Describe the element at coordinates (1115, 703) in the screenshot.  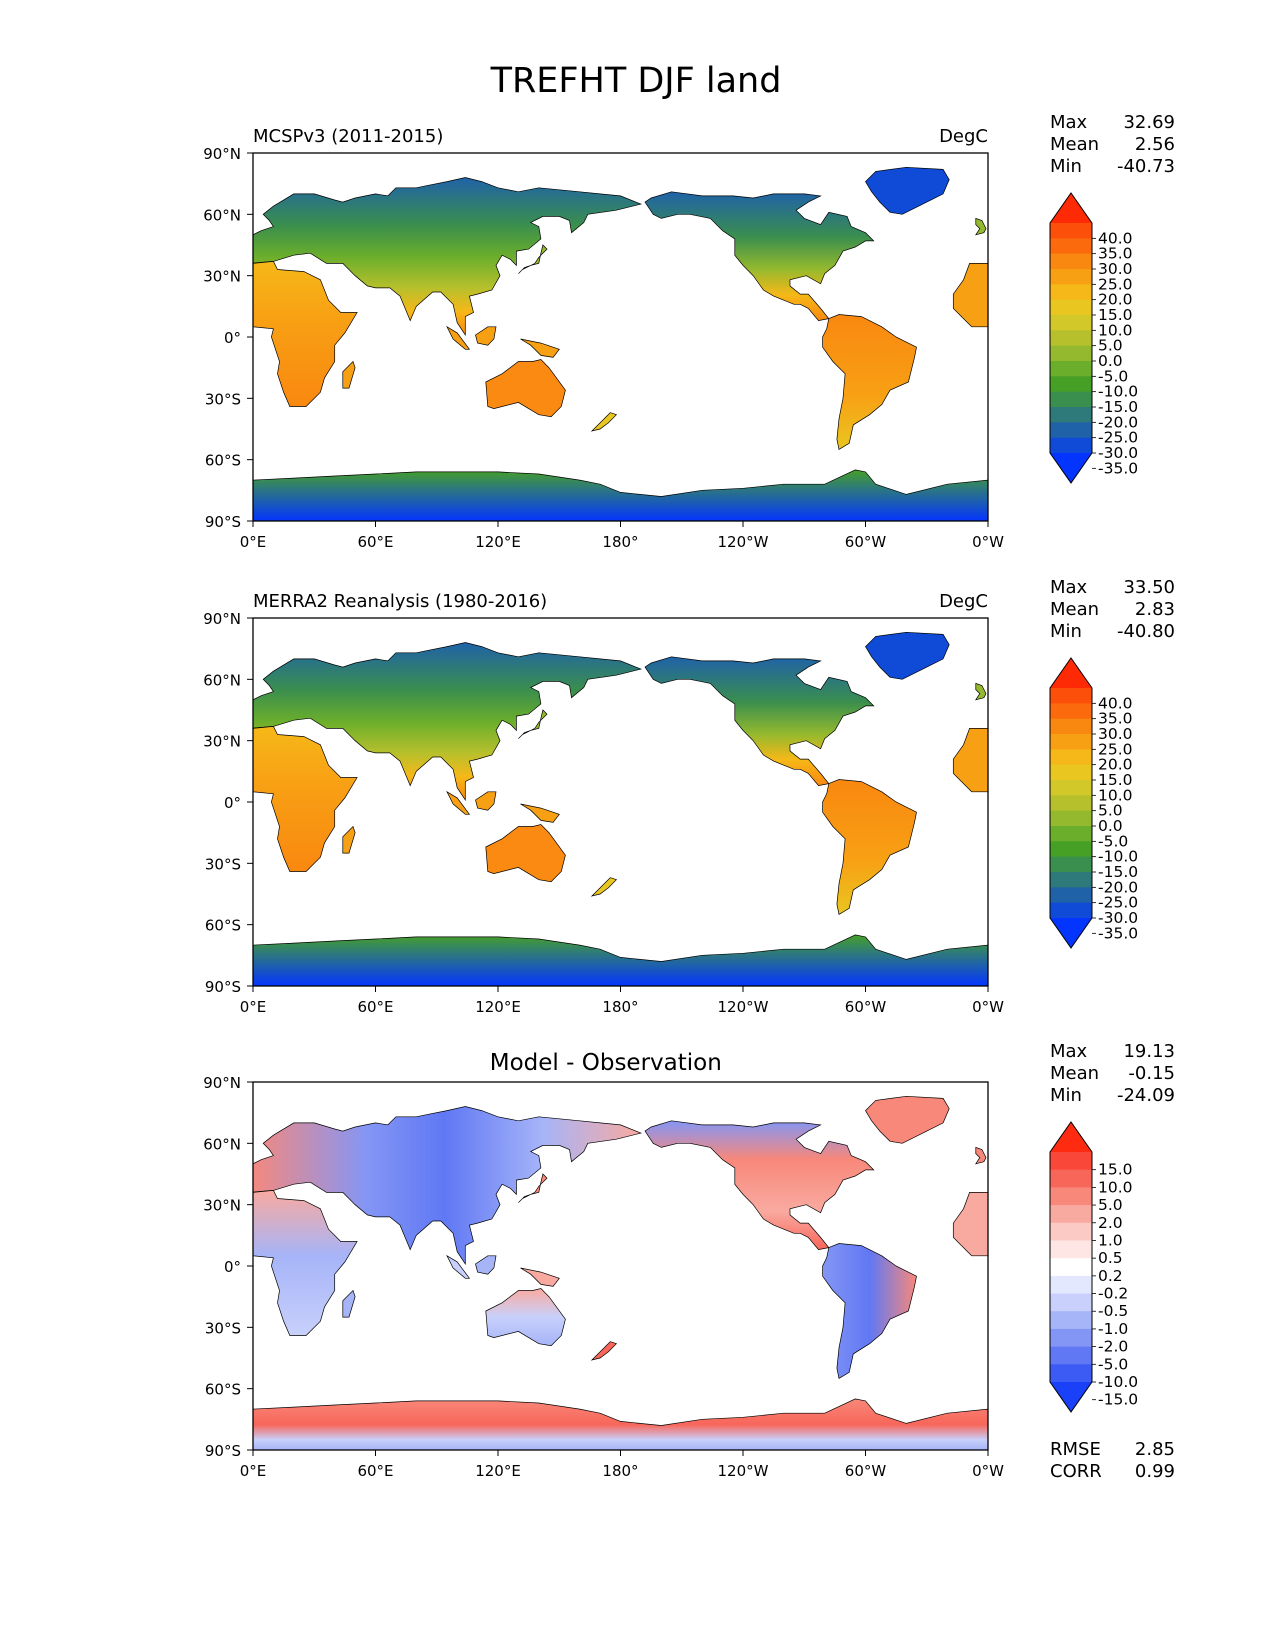
I see `colorbar-label: 40.0` at that location.